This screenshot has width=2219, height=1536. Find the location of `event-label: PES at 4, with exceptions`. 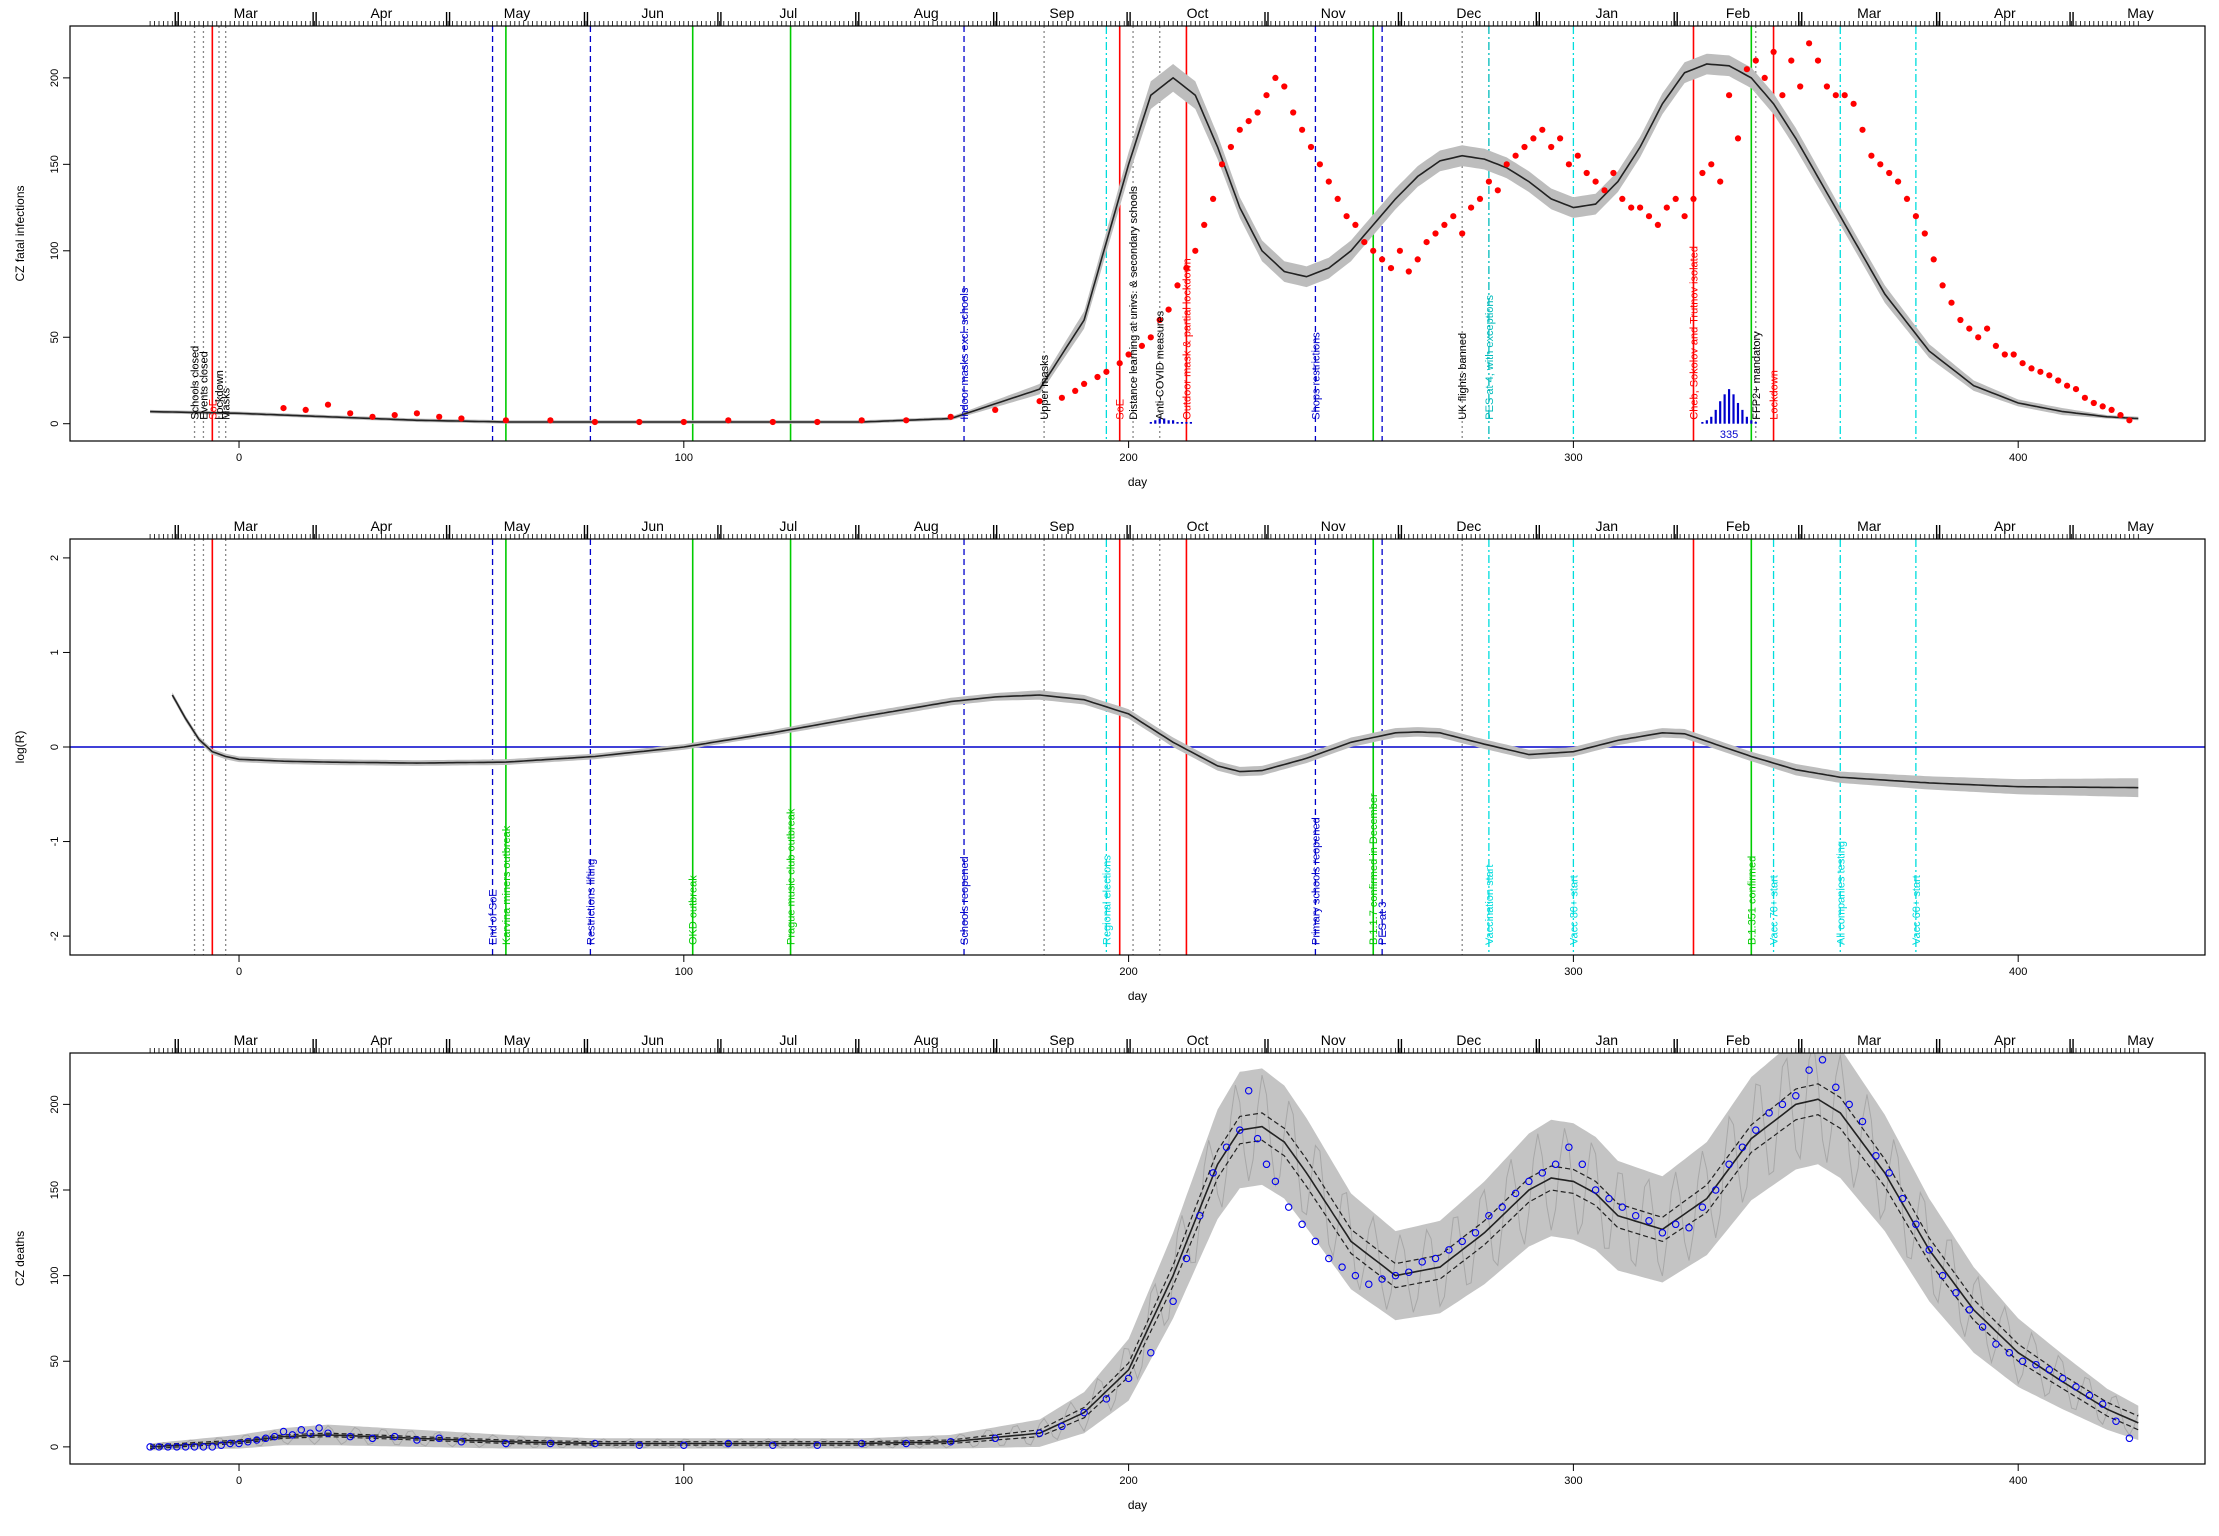

event-label: PES at 4, with exceptions is located at coordinates (1490, 356).